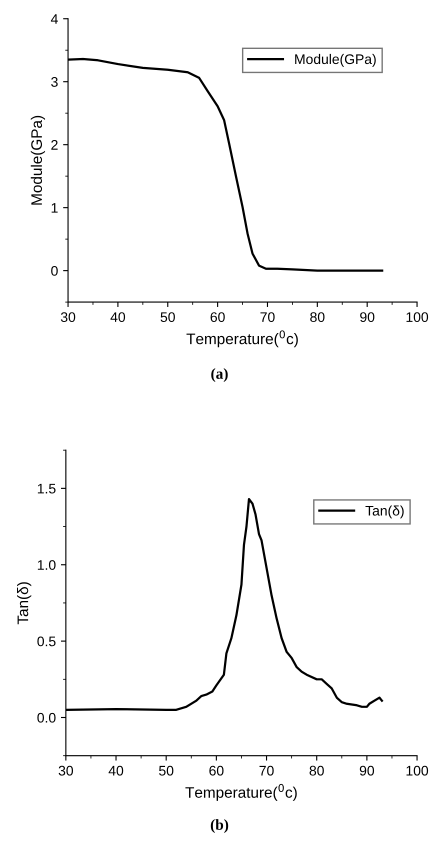  Describe the element at coordinates (46, 641) in the screenshot. I see `y-tick-label: 0.5` at that location.